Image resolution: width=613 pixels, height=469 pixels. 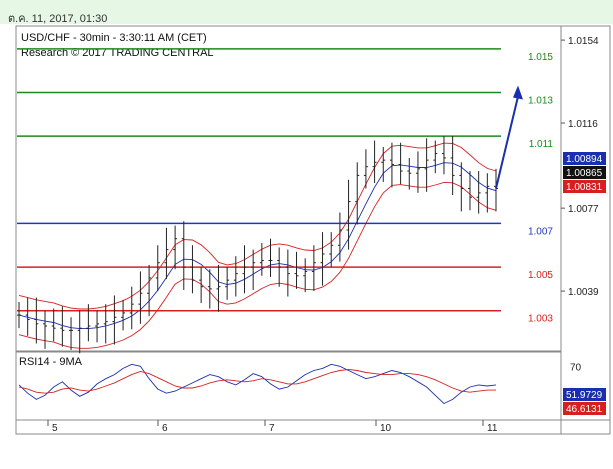 I want to click on price-tick-label-2: 1.0077, so click(x=583, y=209).